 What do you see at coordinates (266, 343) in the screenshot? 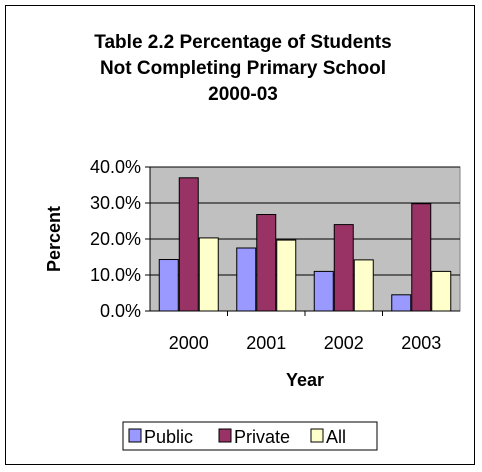
I see `x-tick-label: 2001` at bounding box center [266, 343].